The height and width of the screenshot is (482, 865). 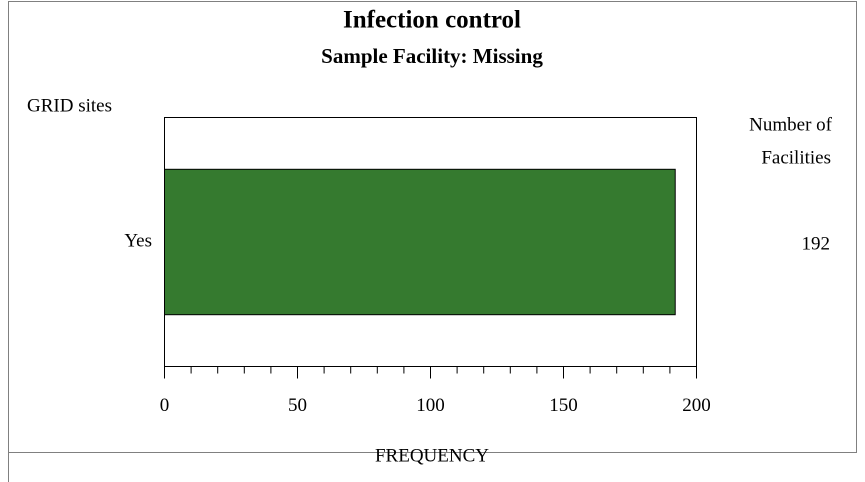 What do you see at coordinates (430, 405) in the screenshot?
I see `x-tick-label: 100` at bounding box center [430, 405].